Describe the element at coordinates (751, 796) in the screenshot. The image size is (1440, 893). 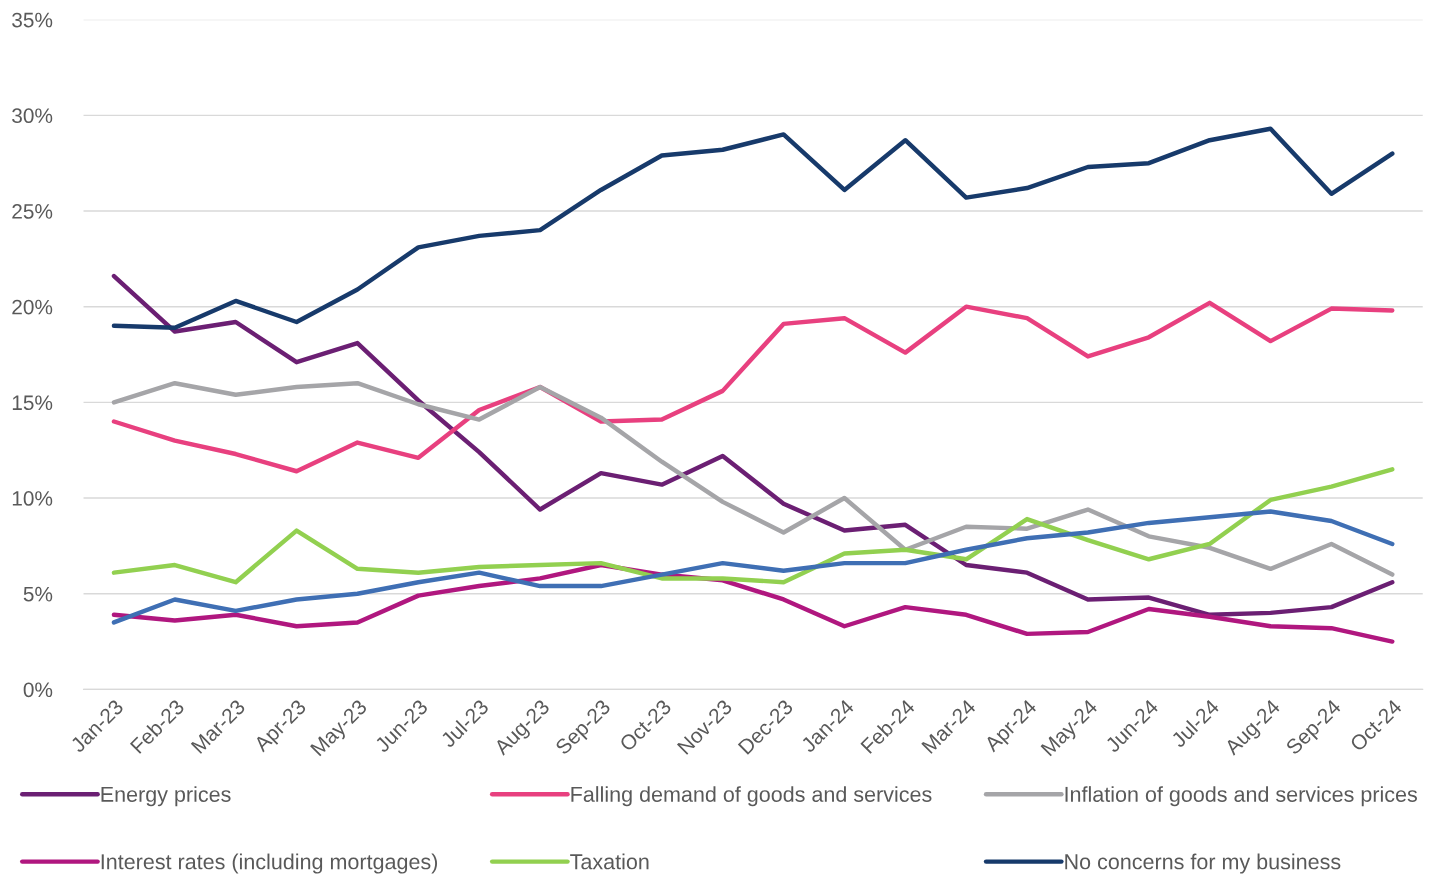
I see `legend-label: Falling demand of goods and services` at that location.